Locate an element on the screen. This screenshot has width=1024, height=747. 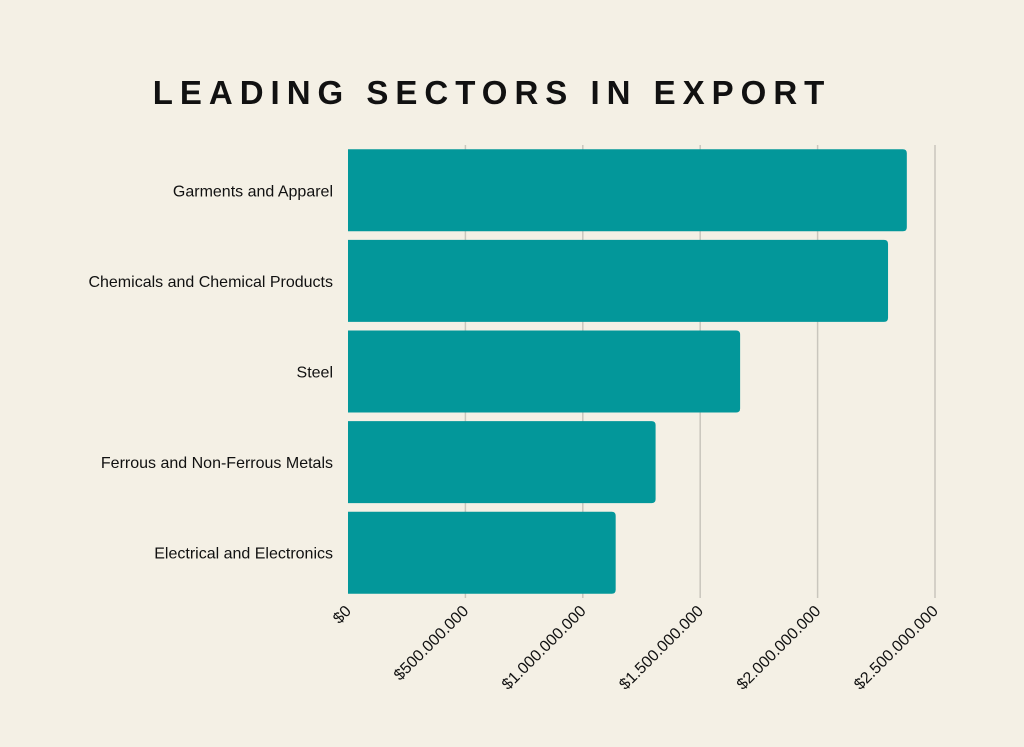
x-tick-label: $2.500.000.000 is located at coordinates (896, 648).